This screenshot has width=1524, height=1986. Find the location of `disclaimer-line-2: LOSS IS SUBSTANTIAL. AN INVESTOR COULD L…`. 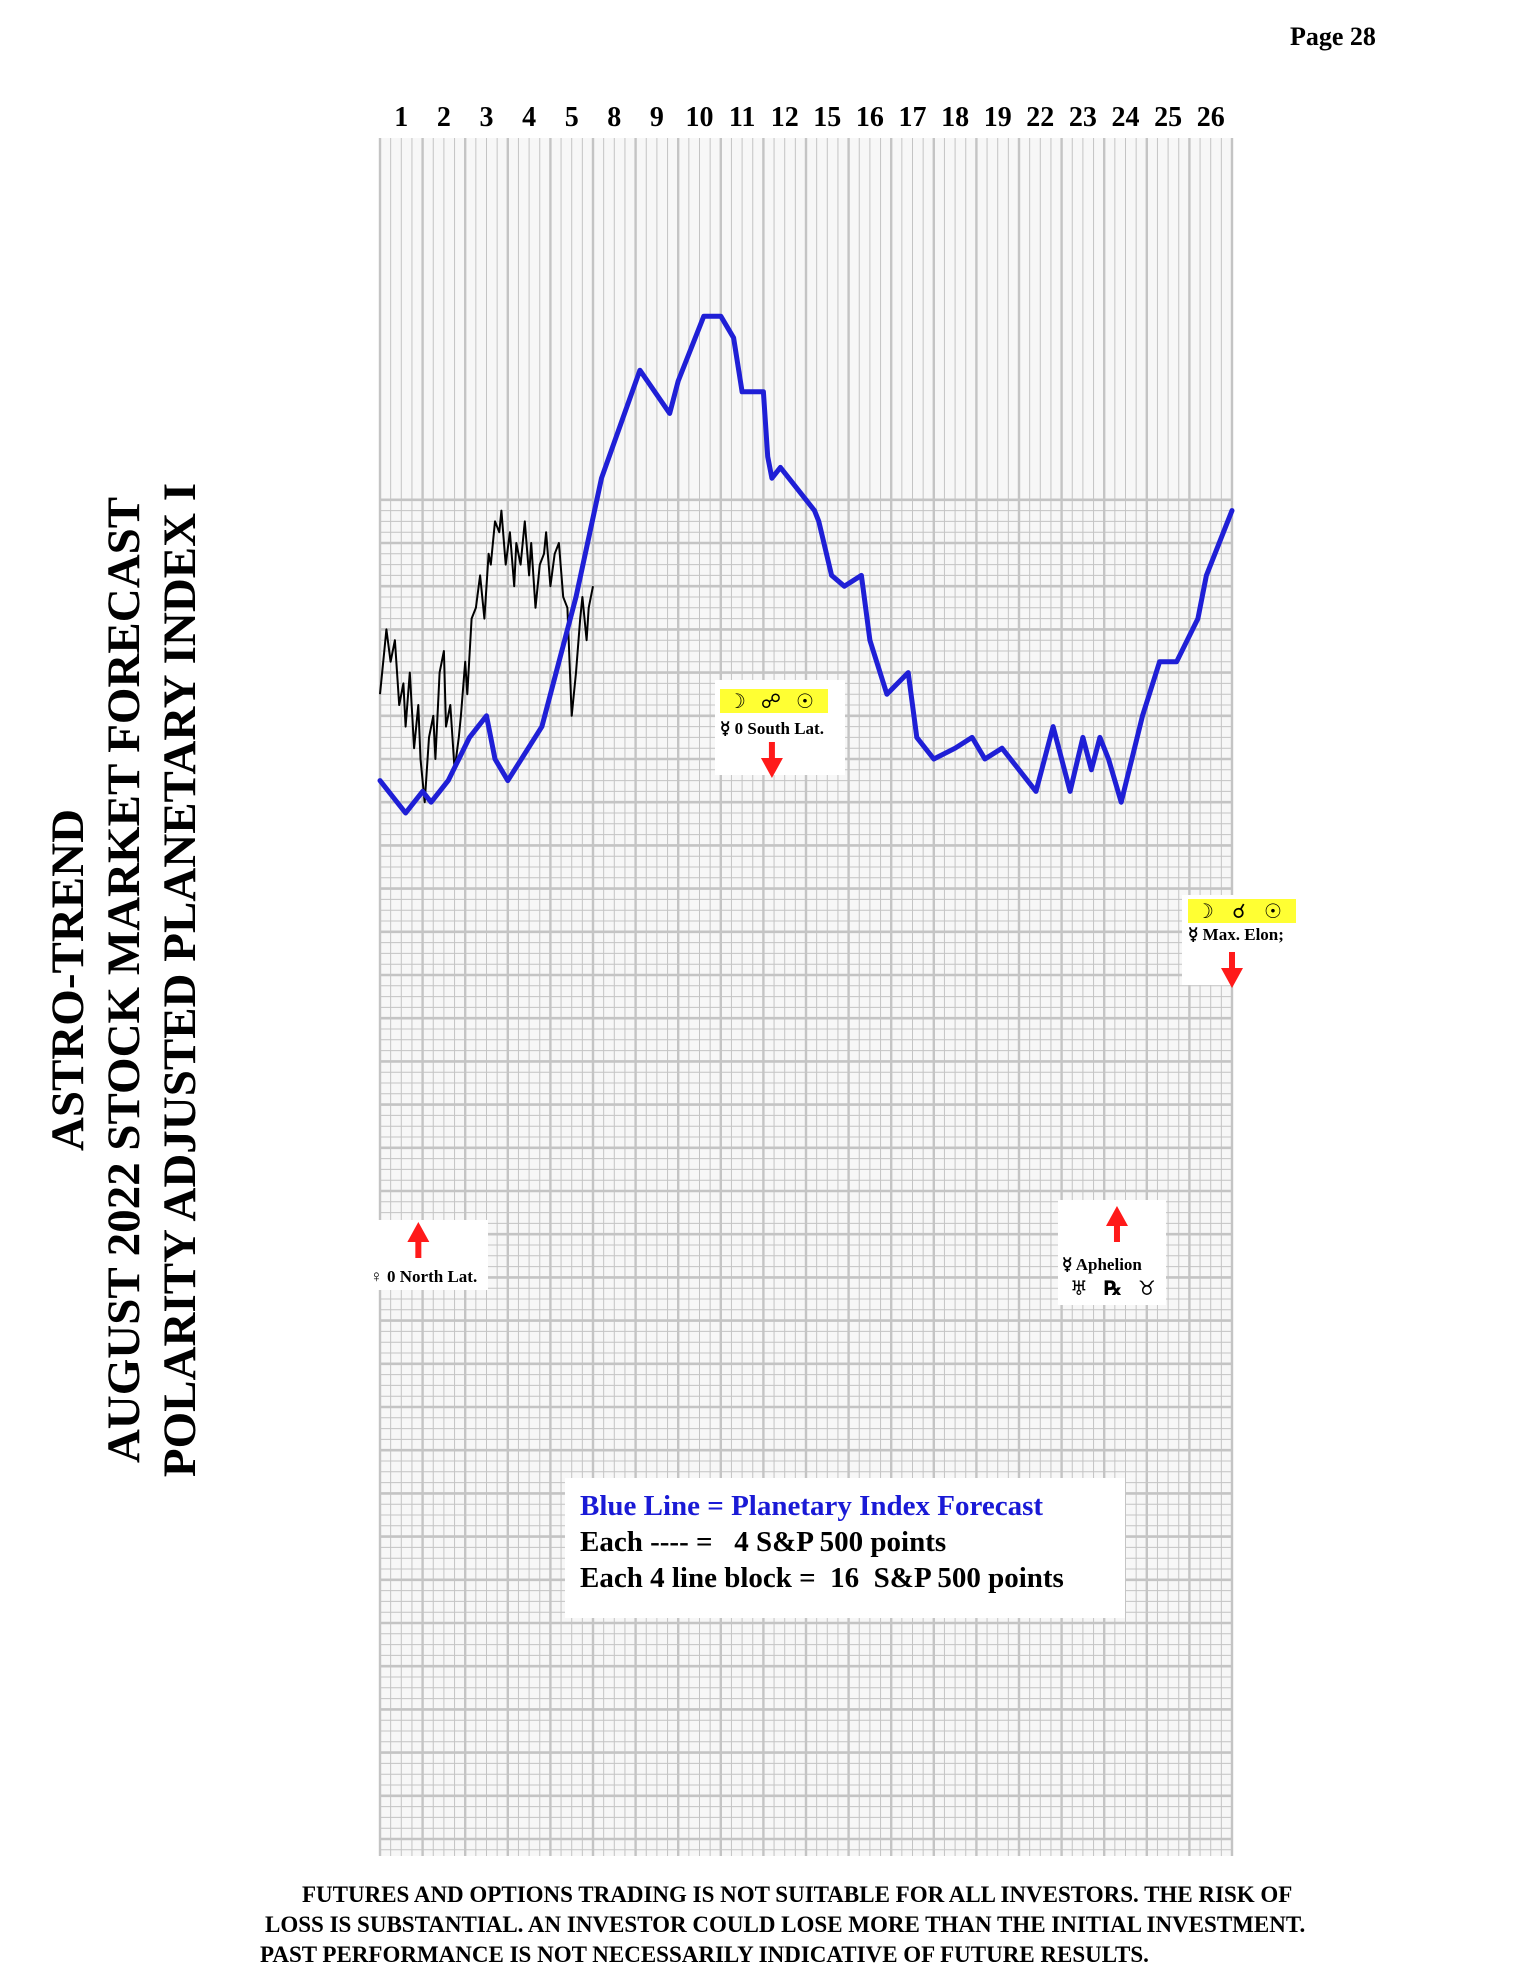

disclaimer-line-2: LOSS IS SUBSTANTIAL. AN INVESTOR COULD L… is located at coordinates (785, 1924).